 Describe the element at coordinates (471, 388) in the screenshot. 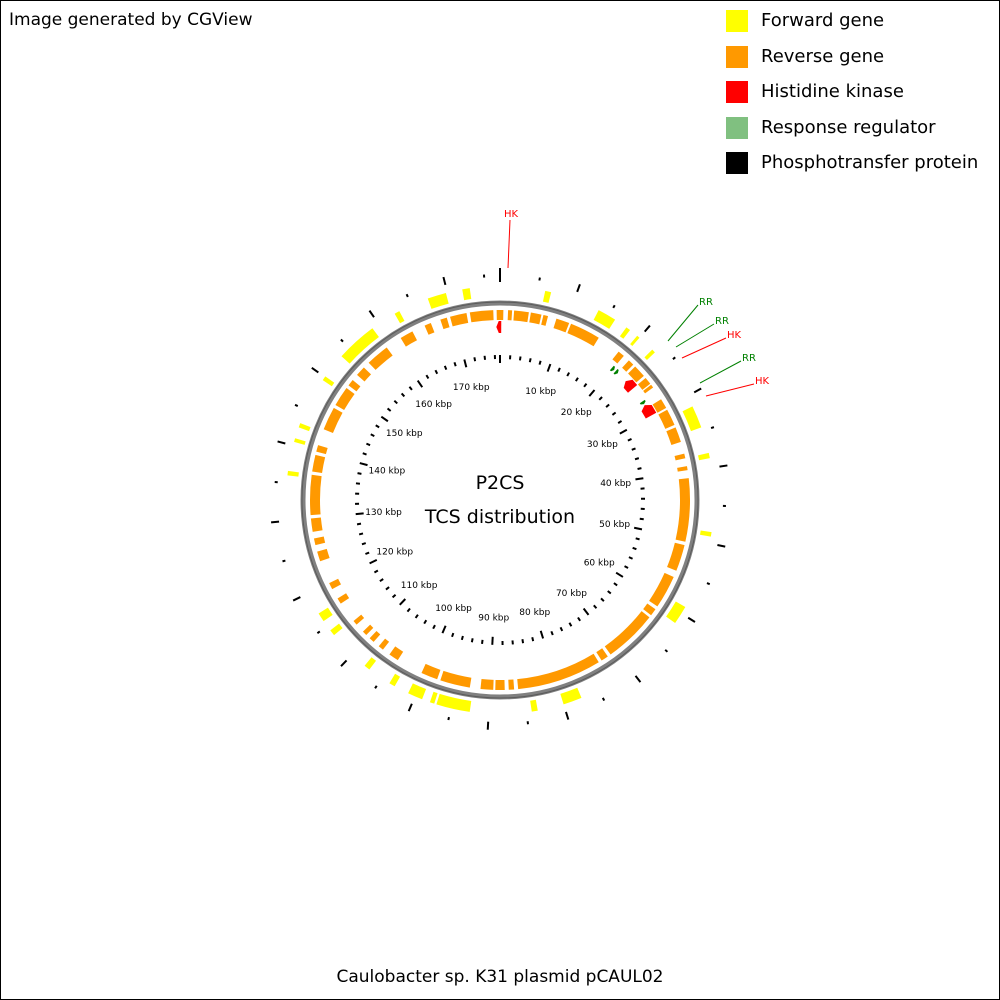

I see `ruler-scale-label: 170 kbp` at that location.